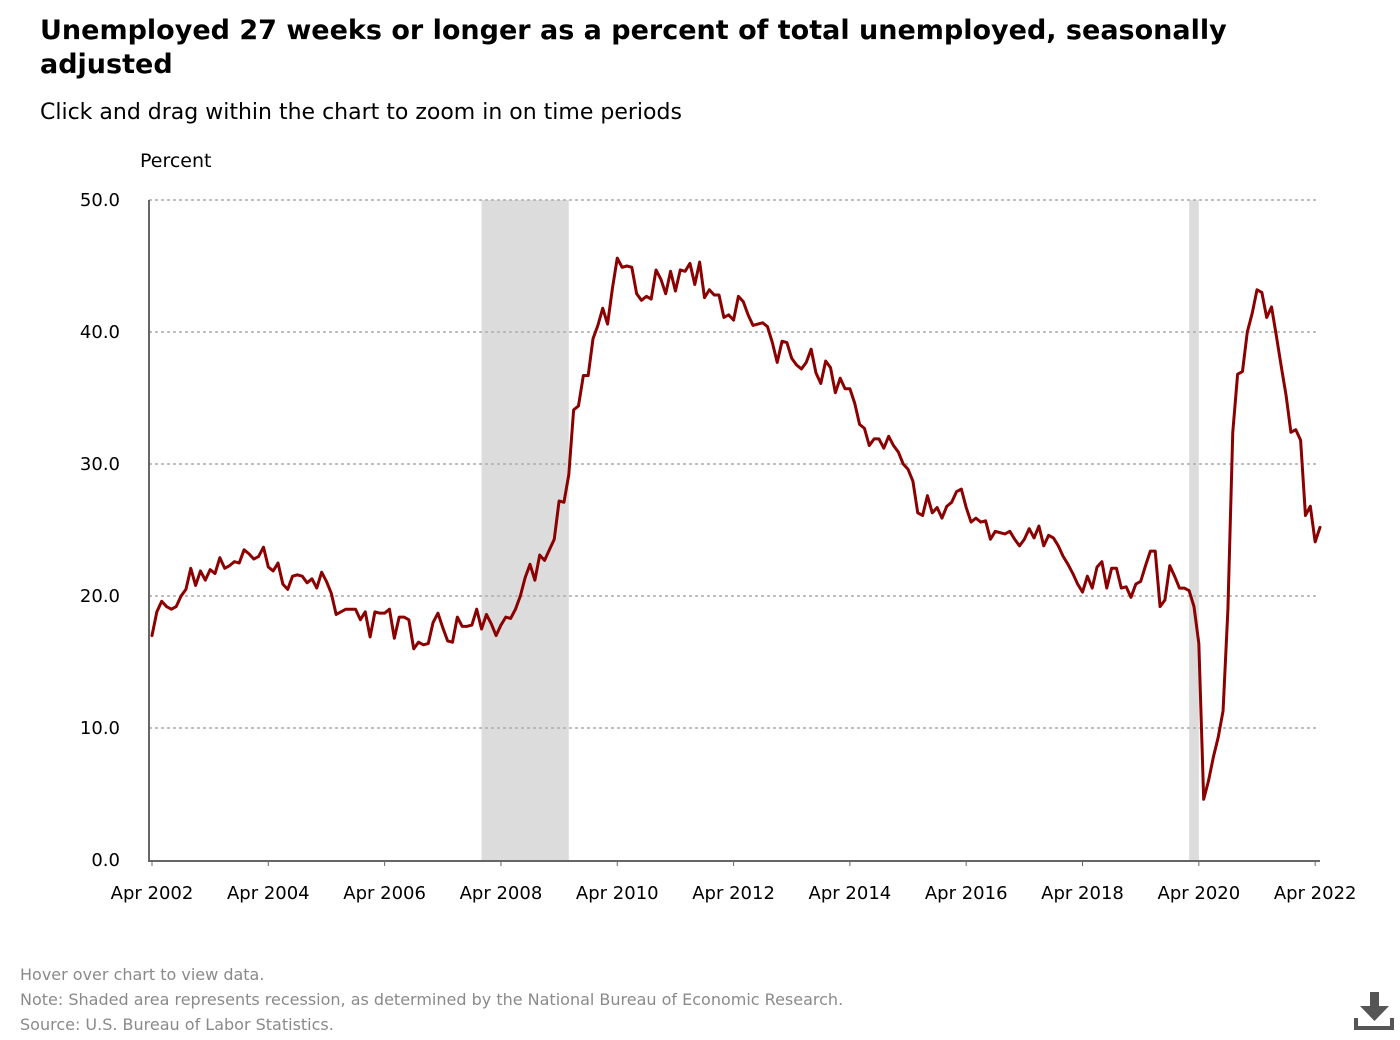 The image size is (1400, 1040). Describe the element at coordinates (1374, 1012) in the screenshot. I see `download-button` at that location.